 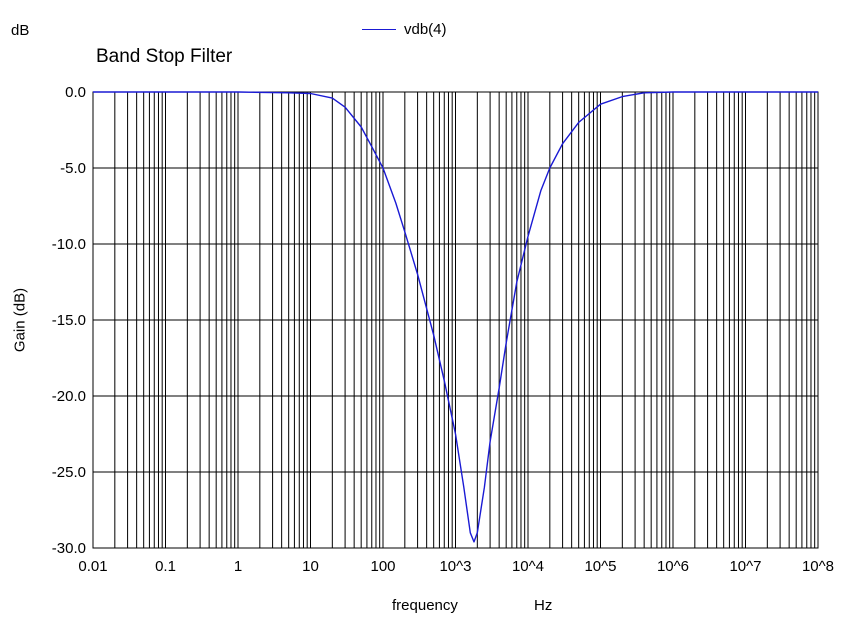 What do you see at coordinates (75, 92) in the screenshot?
I see `y-tick-label: 0.0` at bounding box center [75, 92].